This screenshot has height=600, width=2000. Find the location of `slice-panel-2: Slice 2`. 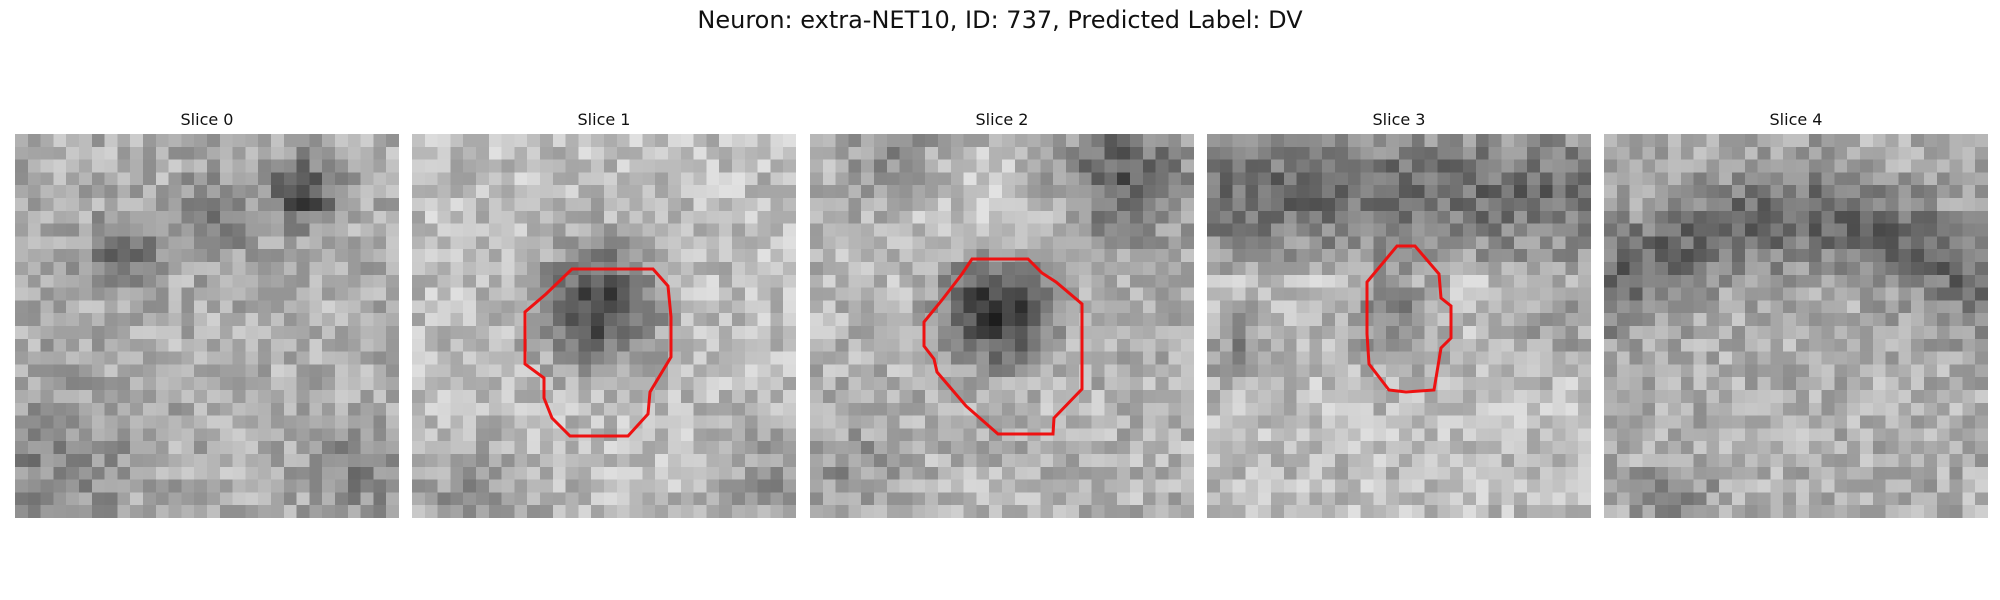

slice-panel-2: Slice 2 is located at coordinates (1002, 314).